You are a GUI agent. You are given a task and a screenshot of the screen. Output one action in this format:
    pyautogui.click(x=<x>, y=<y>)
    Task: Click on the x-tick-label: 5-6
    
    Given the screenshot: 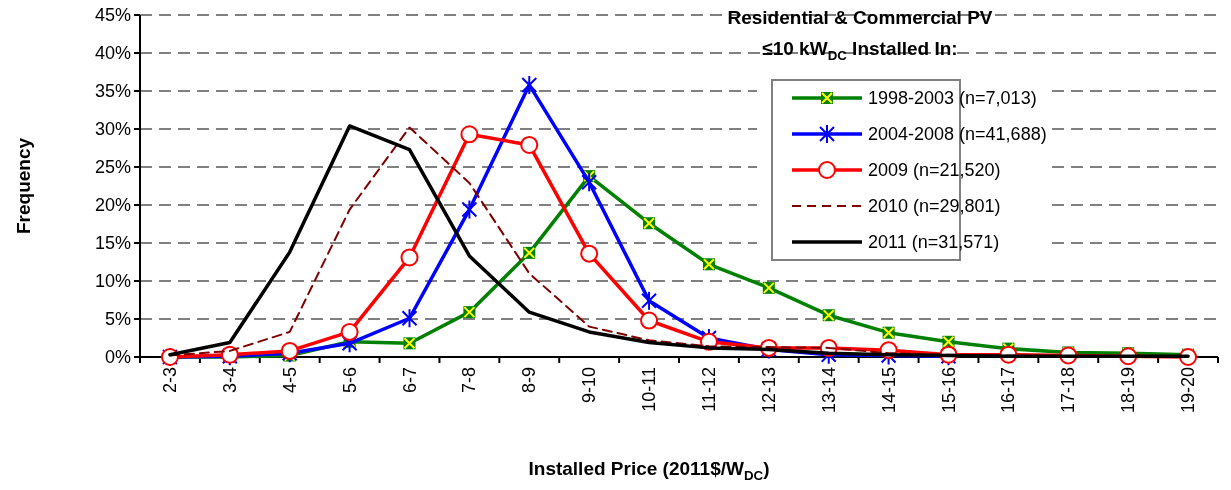 What is the action you would take?
    pyautogui.click(x=349, y=380)
    